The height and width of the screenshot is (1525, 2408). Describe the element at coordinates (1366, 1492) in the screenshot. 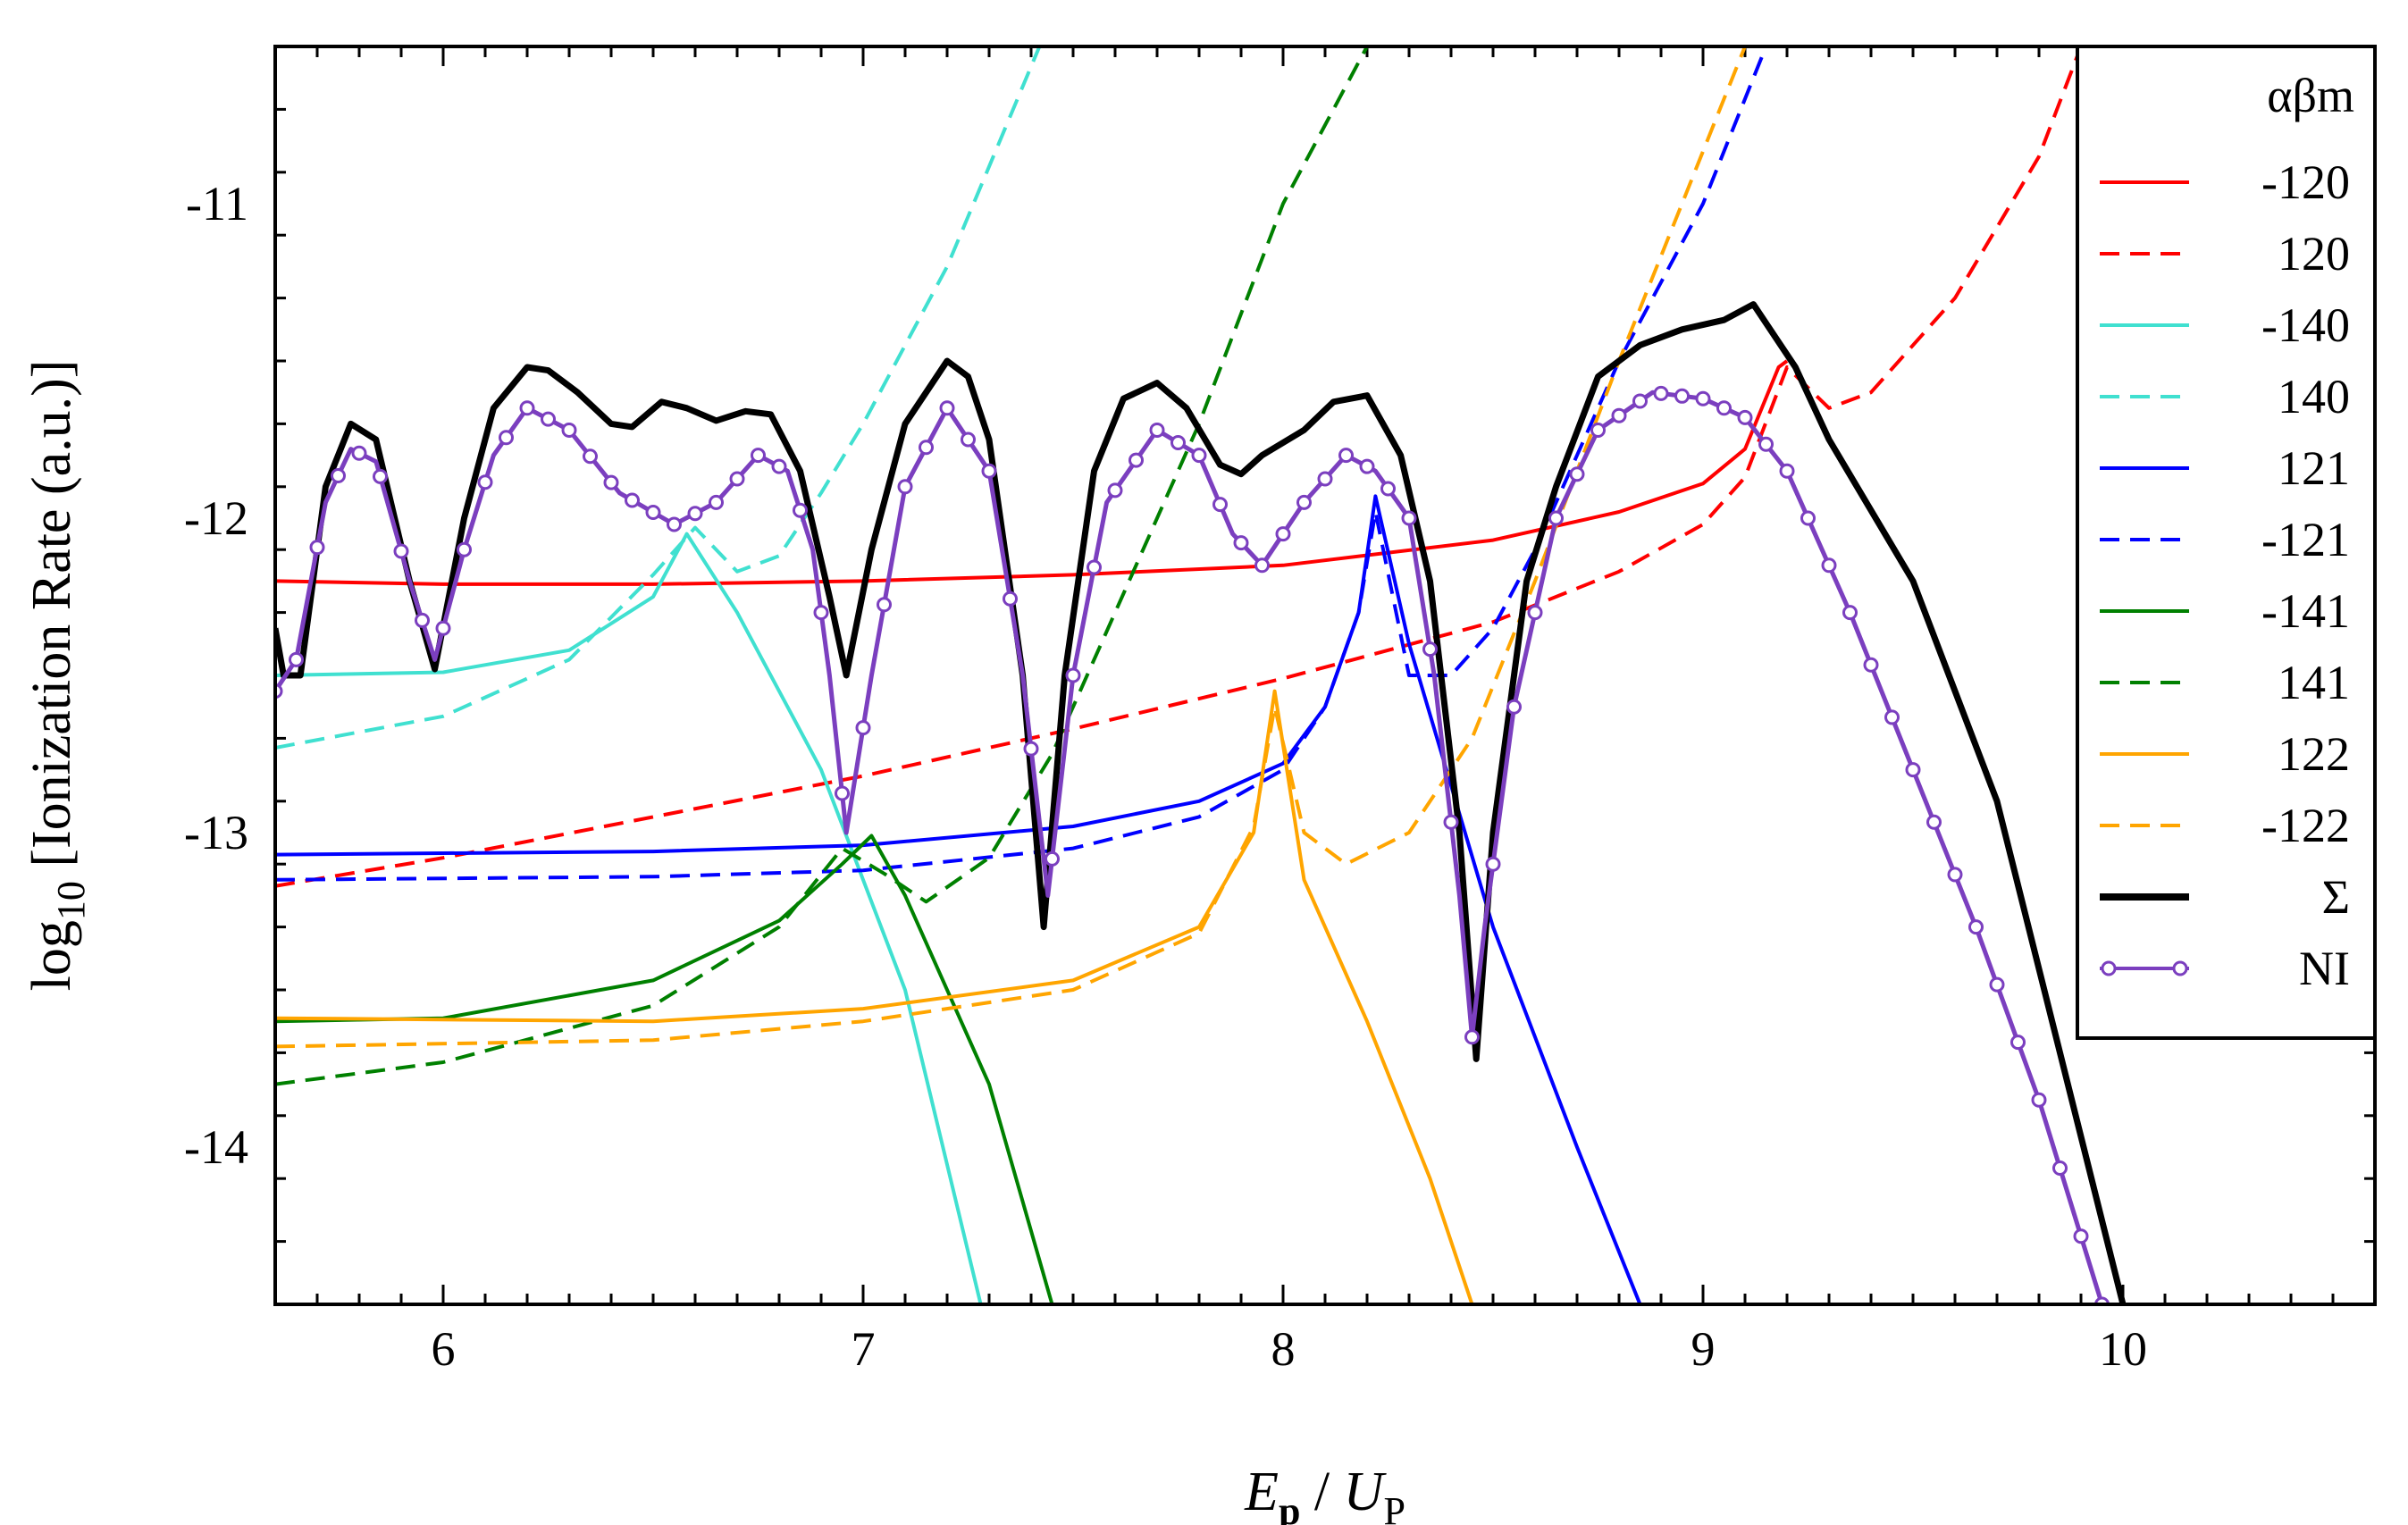

I see `x-axis-title-main2: U` at that location.